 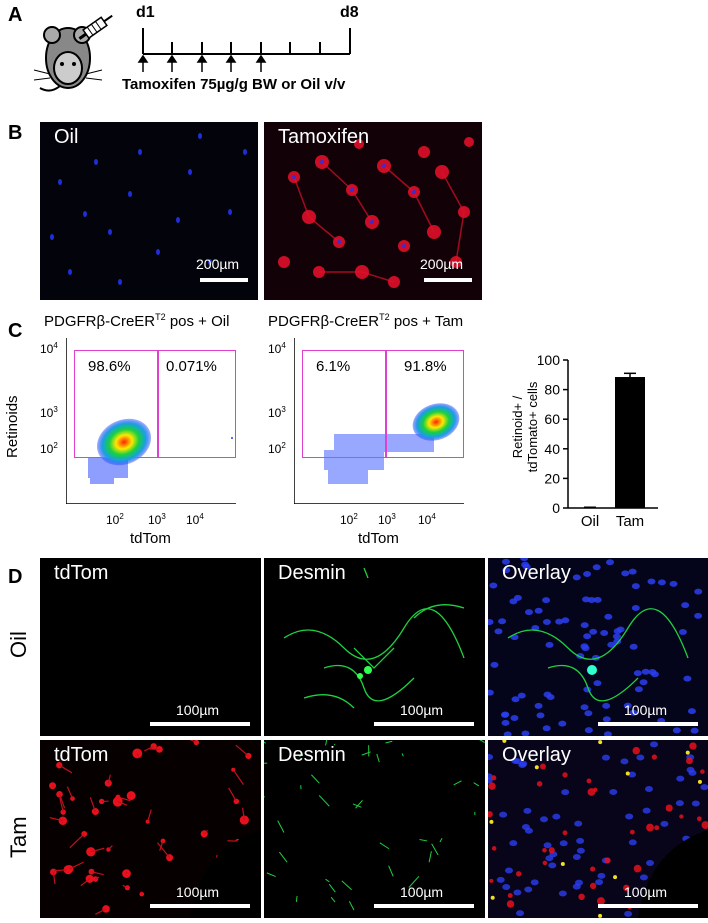 What do you see at coordinates (150, 829) in the screenshot?
I see `micrograph-tam-tdtom: tdTom 100µm` at bounding box center [150, 829].